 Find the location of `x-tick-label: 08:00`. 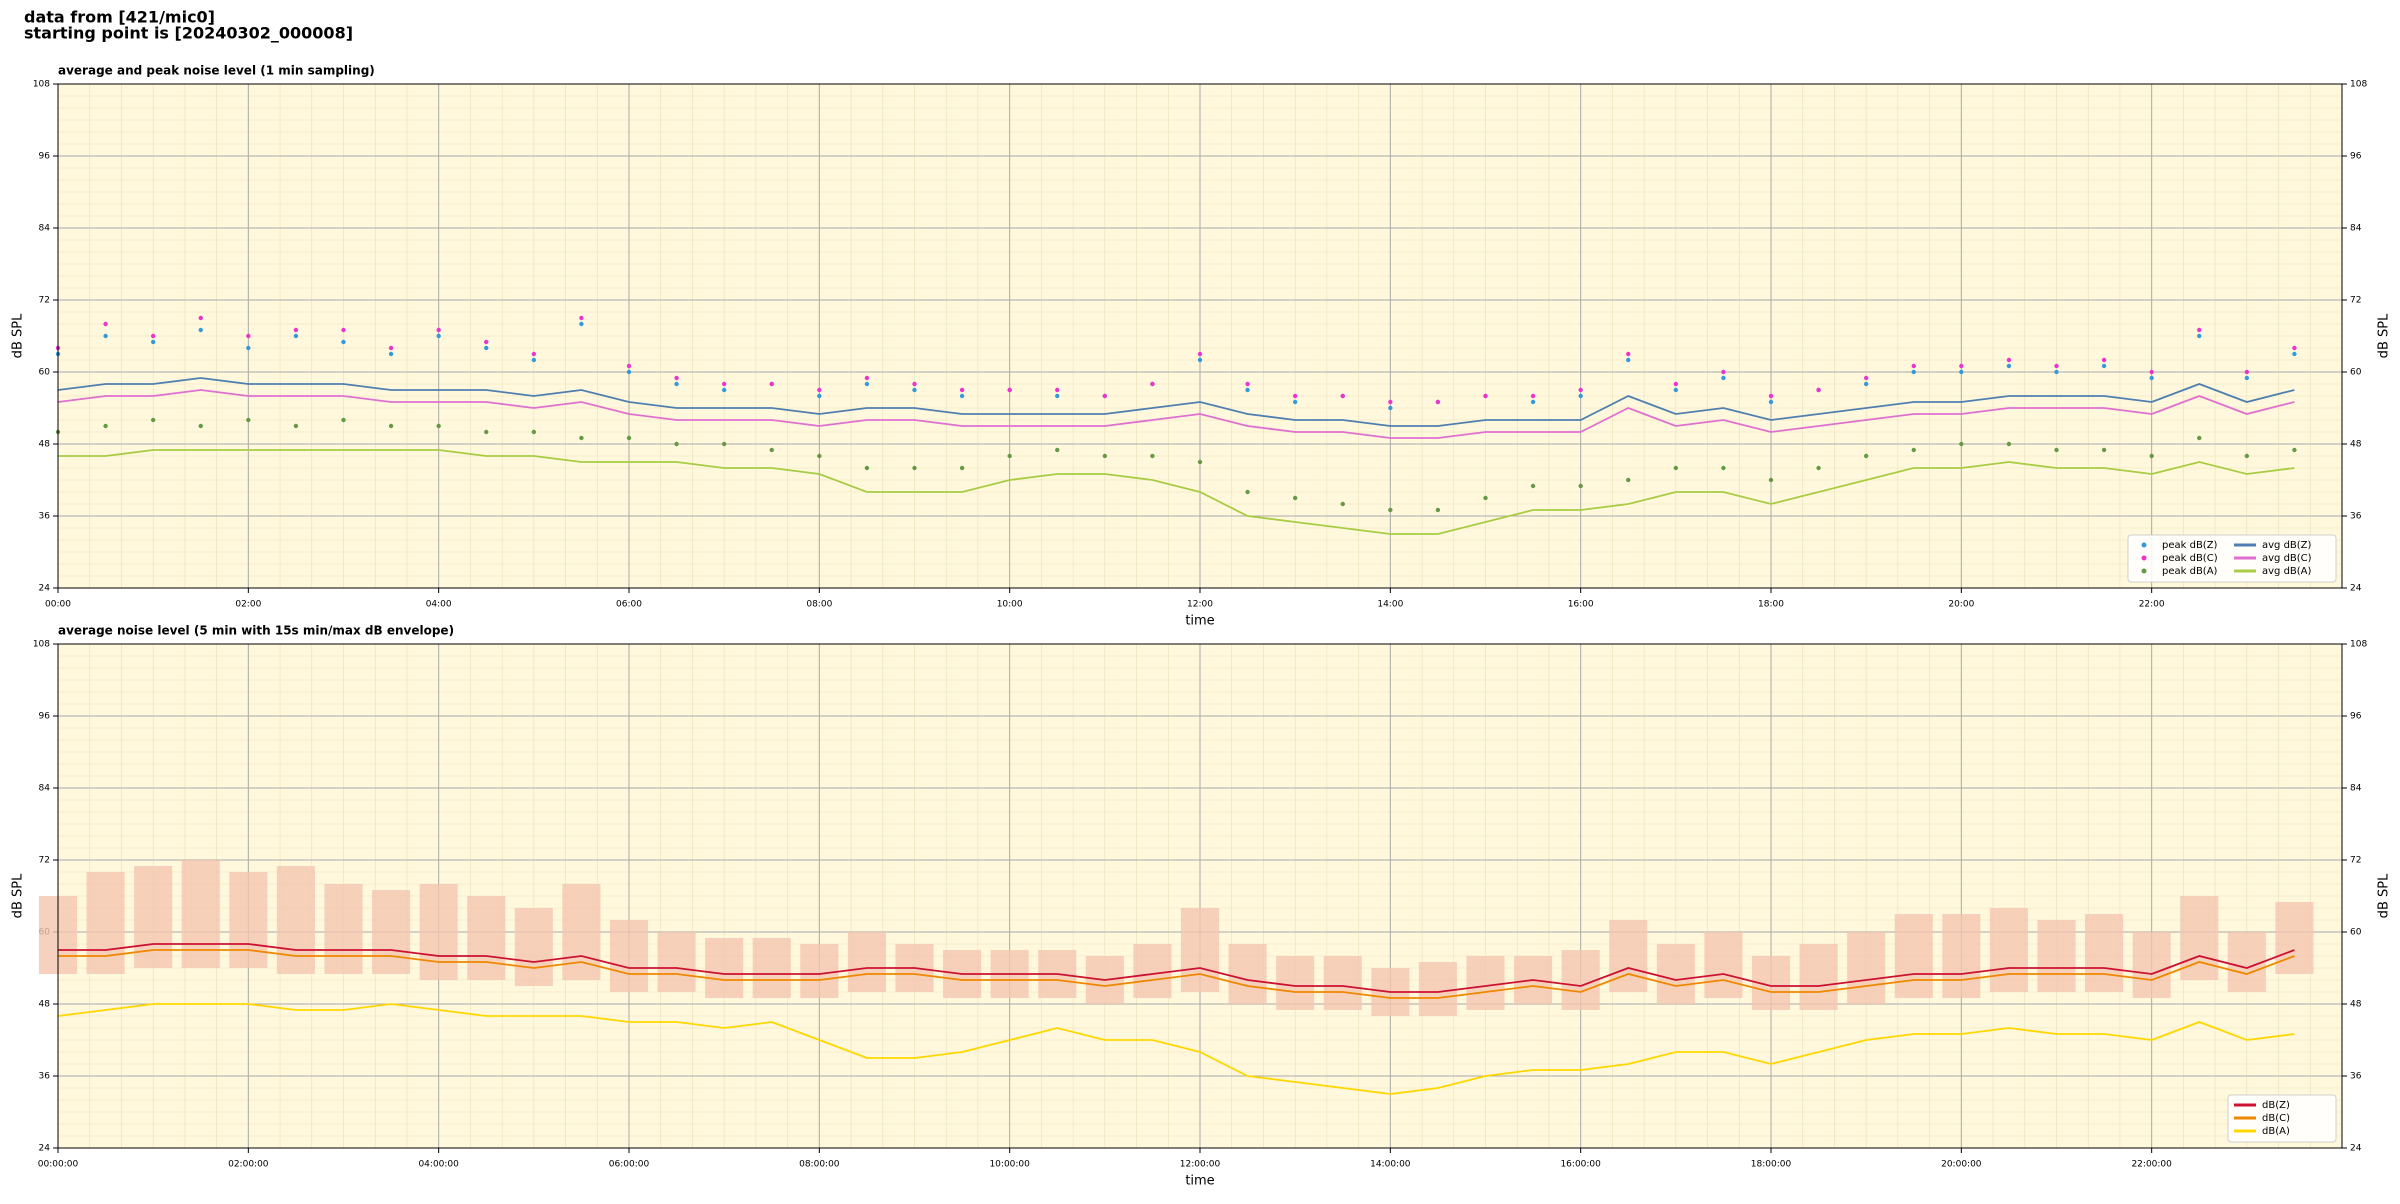

x-tick-label: 08:00 is located at coordinates (819, 605).